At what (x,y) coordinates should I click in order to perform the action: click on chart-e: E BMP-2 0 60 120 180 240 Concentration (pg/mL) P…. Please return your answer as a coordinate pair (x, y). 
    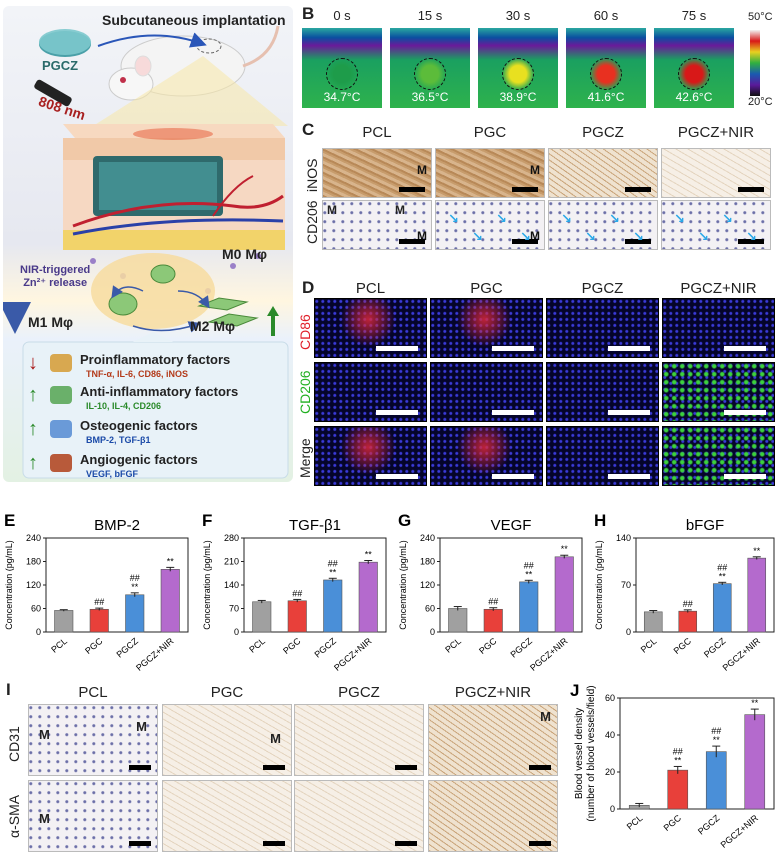
    Looking at the image, I should click on (96, 592).